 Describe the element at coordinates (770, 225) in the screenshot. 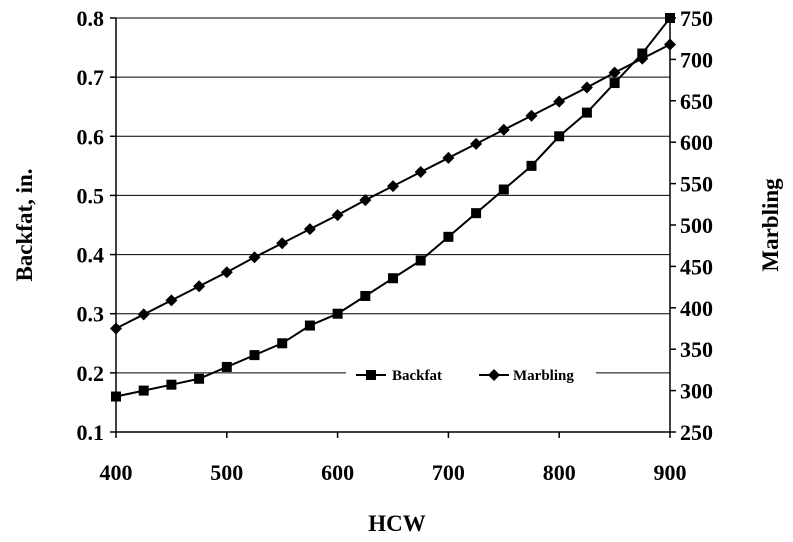

I see `right-axis-title: Marbling` at that location.